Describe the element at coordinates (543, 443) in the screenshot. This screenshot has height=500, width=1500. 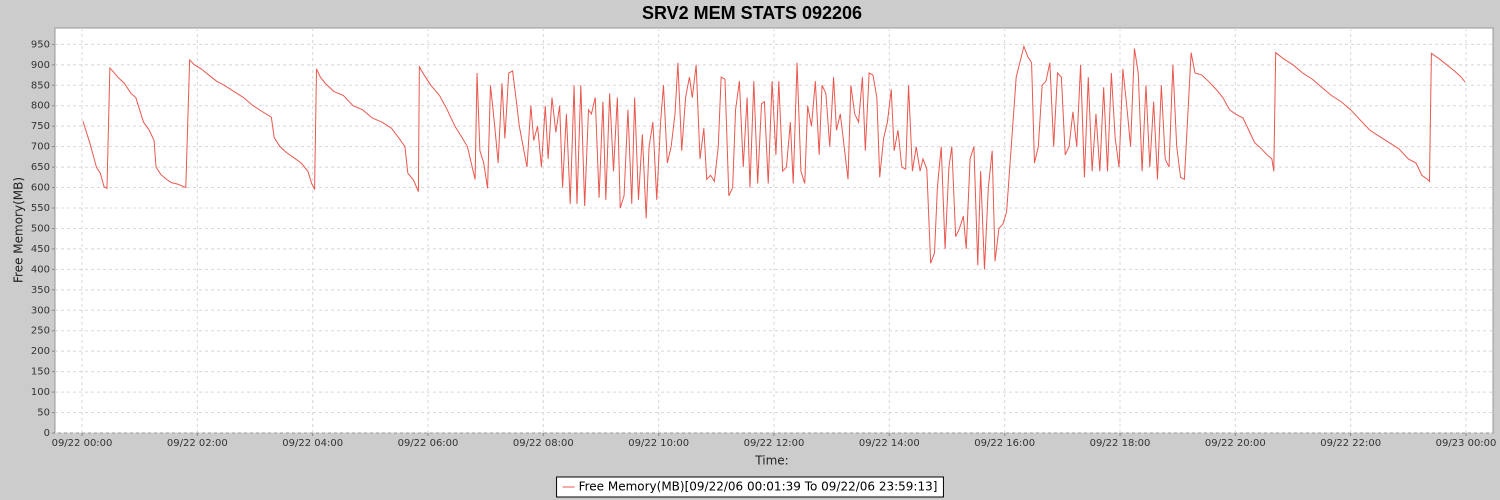
I see `x-tick-label: 09/22 08:00` at that location.